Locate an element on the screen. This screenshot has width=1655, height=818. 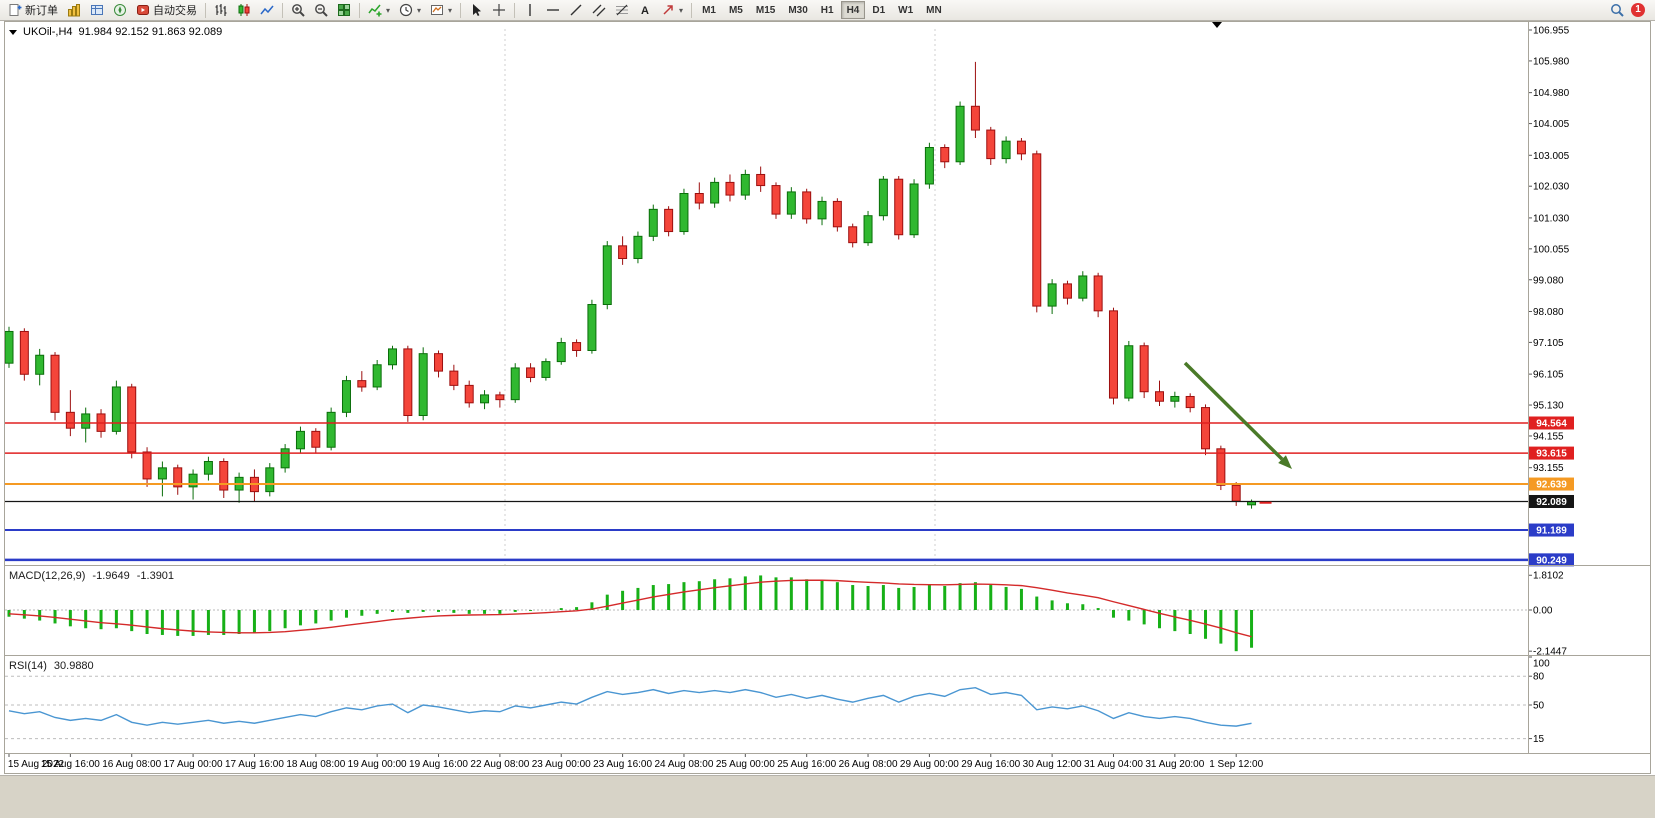
autotrading-icon is located at coordinates (143, 10).